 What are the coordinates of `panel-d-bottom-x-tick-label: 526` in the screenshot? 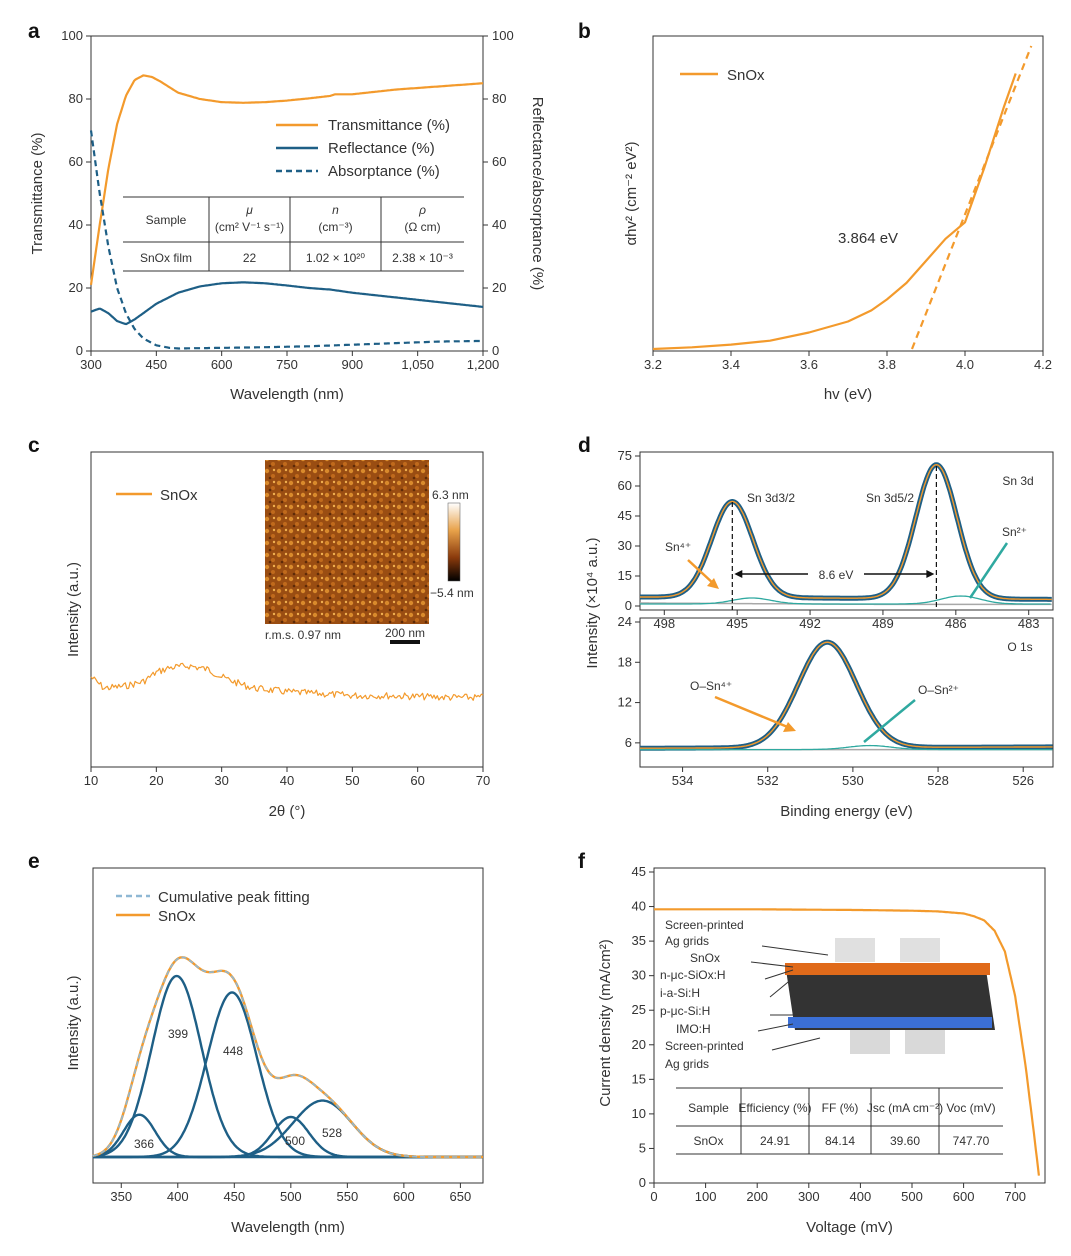 It's located at (1023, 780).